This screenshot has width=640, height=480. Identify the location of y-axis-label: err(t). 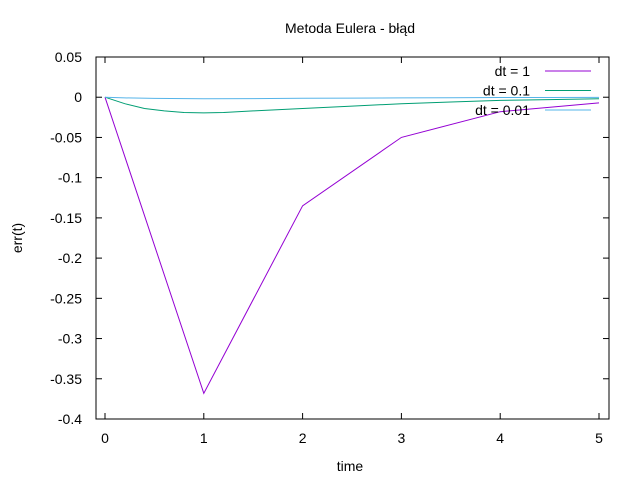
(17, 238).